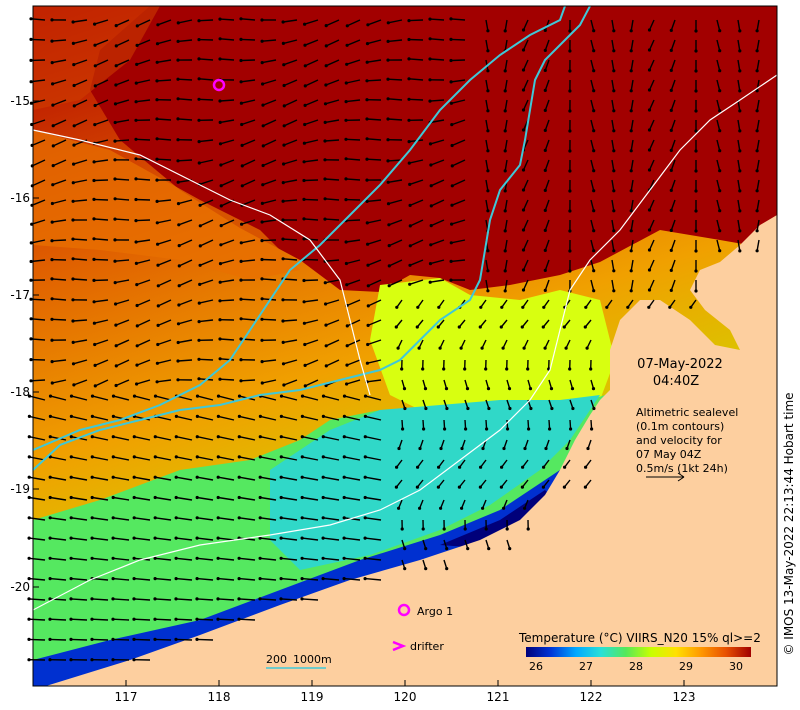  I want to click on latitude-axis: -15 -16 -17 -18 -19 -20, so click(24, 344).